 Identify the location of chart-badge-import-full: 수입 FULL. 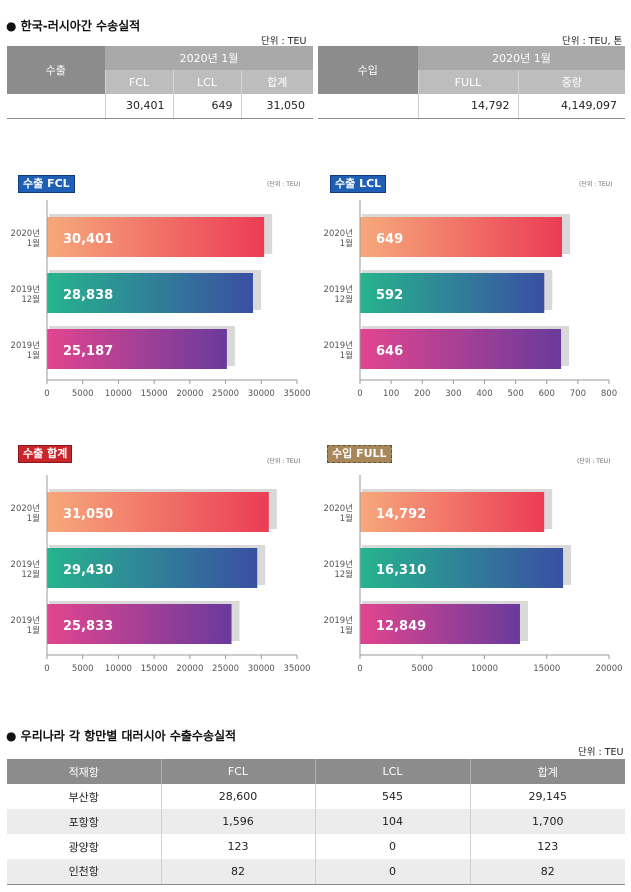
(359, 454).